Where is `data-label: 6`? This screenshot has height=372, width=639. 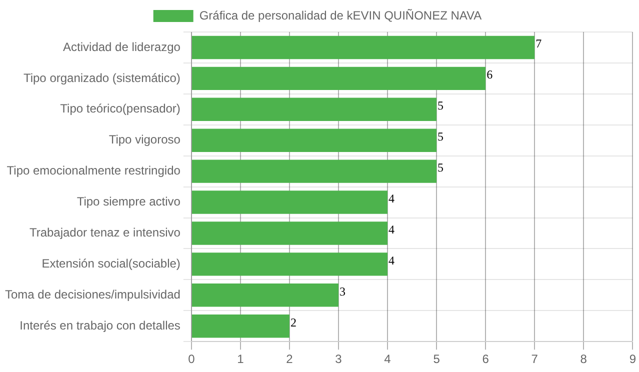
data-label: 6 is located at coordinates (489, 75).